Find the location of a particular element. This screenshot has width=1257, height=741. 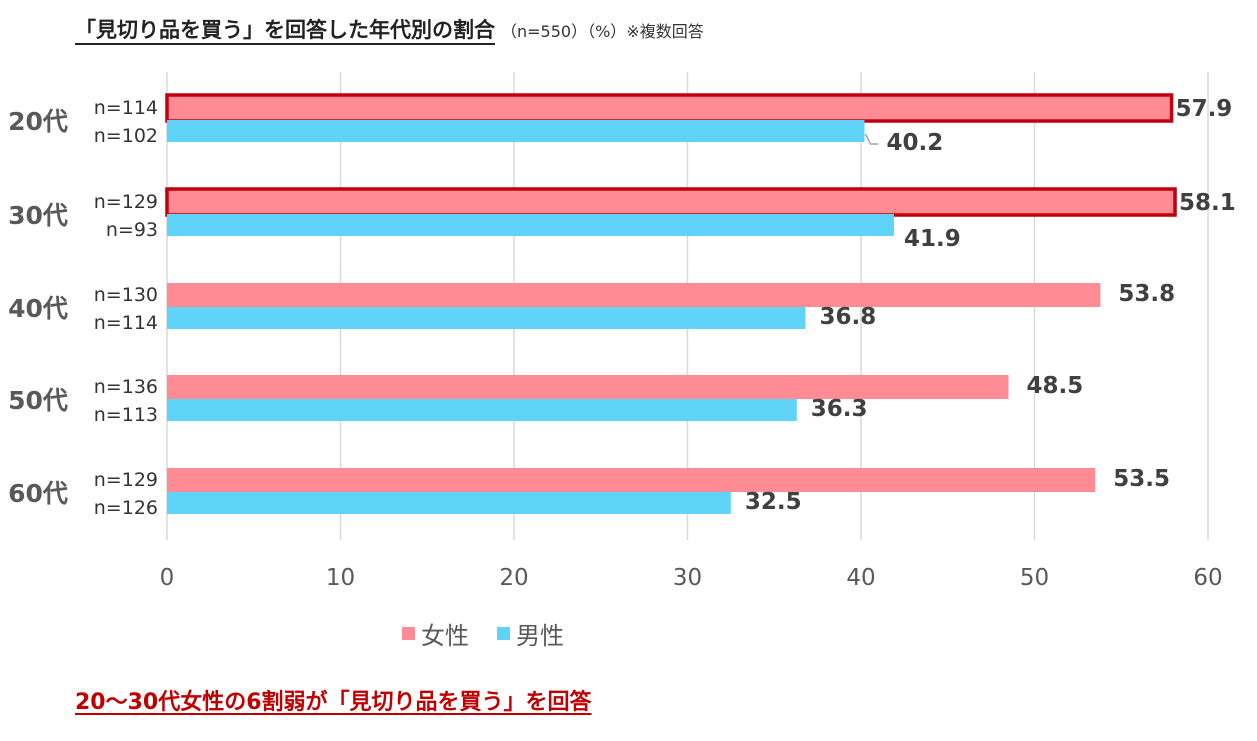

n-label-male: n=102 is located at coordinates (126, 136).